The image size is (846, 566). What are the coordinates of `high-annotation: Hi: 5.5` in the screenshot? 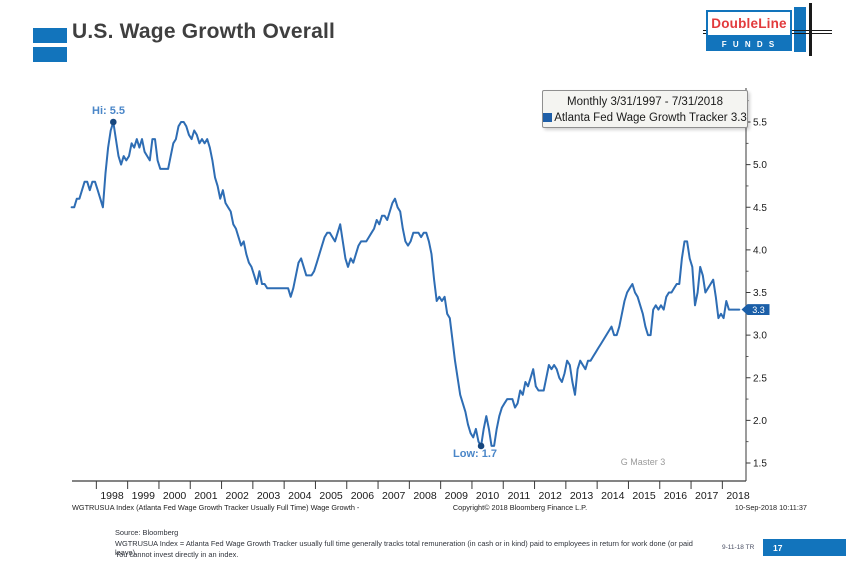 It's located at (109, 111).